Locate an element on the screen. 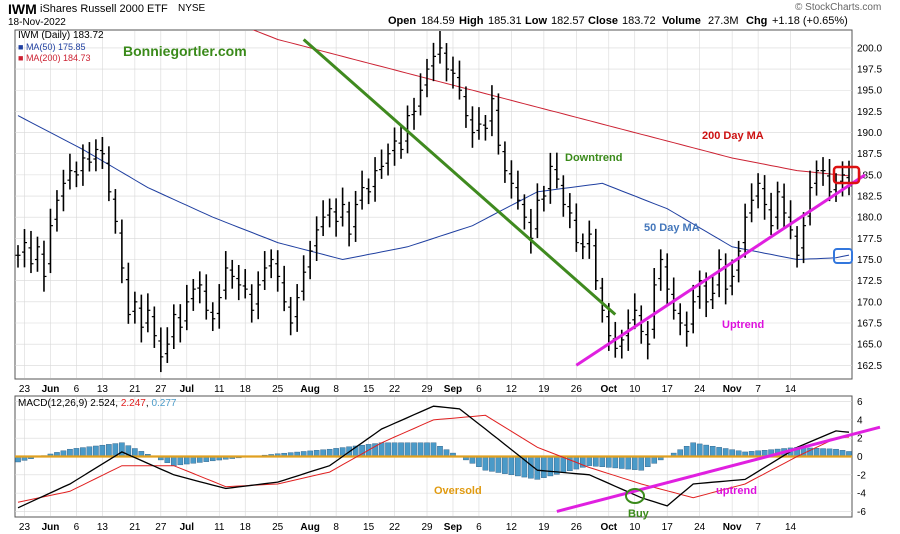  uptrend-macd-line is located at coordinates (718, 469).